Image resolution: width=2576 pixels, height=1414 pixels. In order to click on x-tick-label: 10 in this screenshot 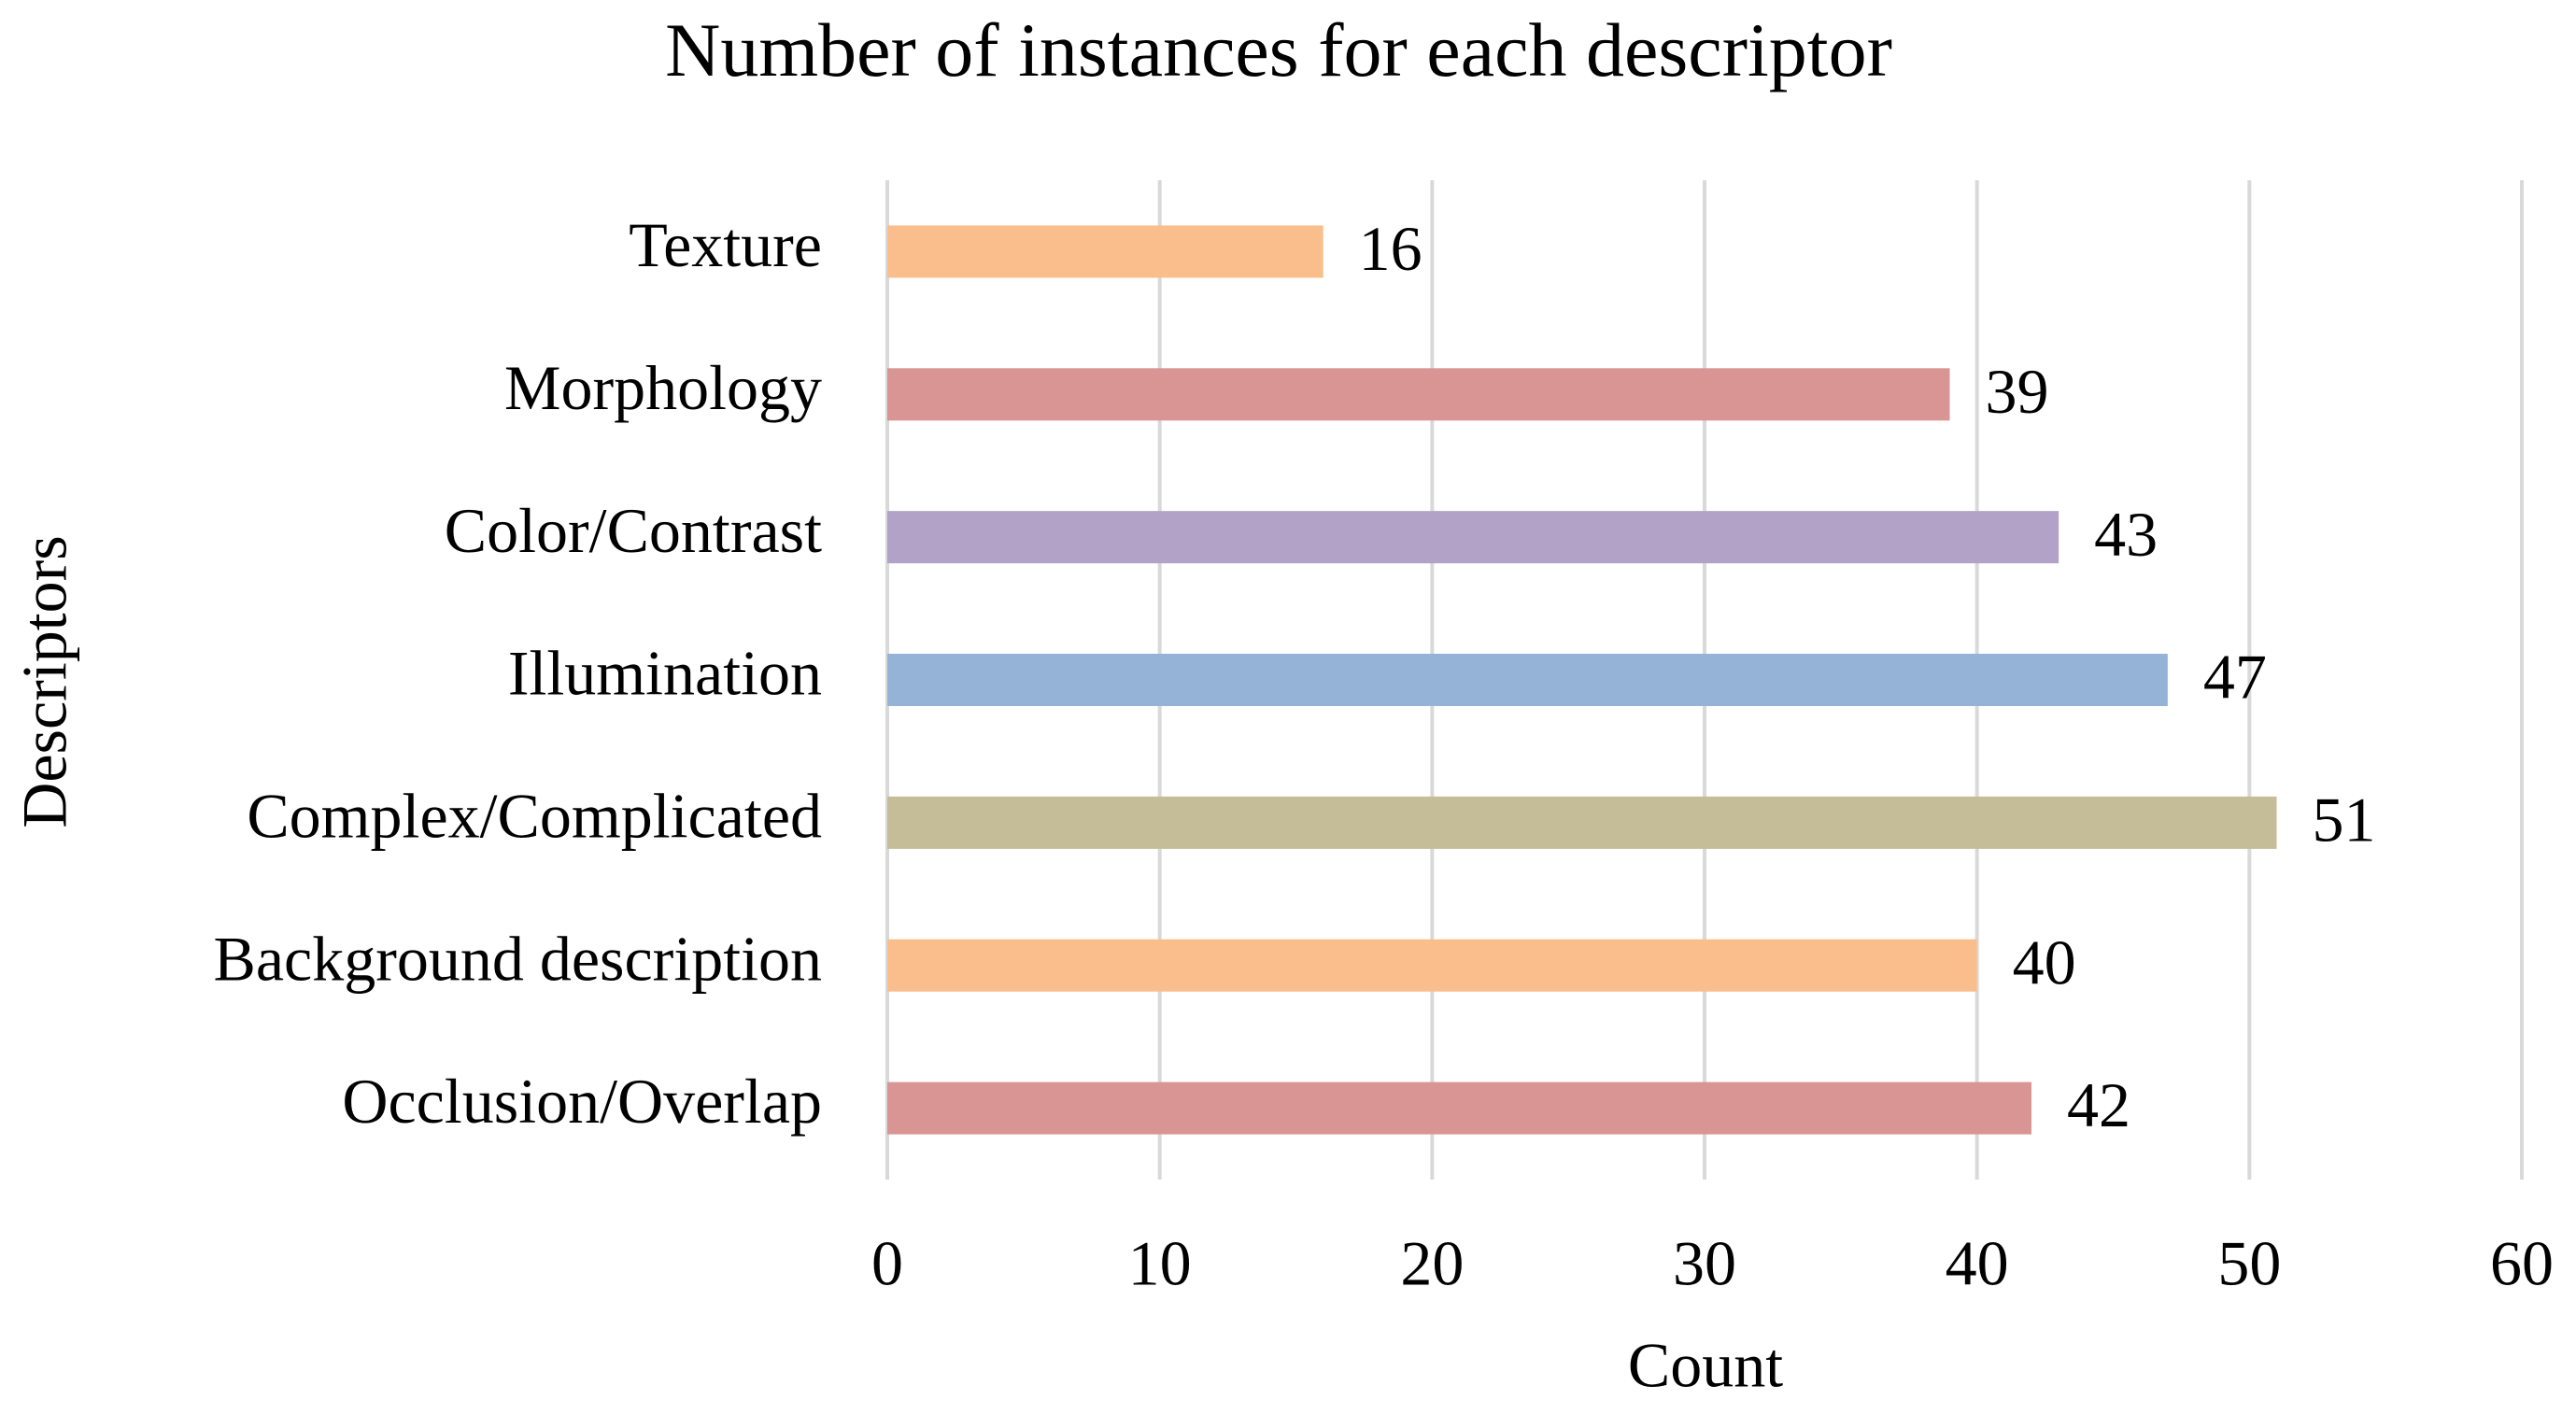, I will do `click(1160, 1263)`.